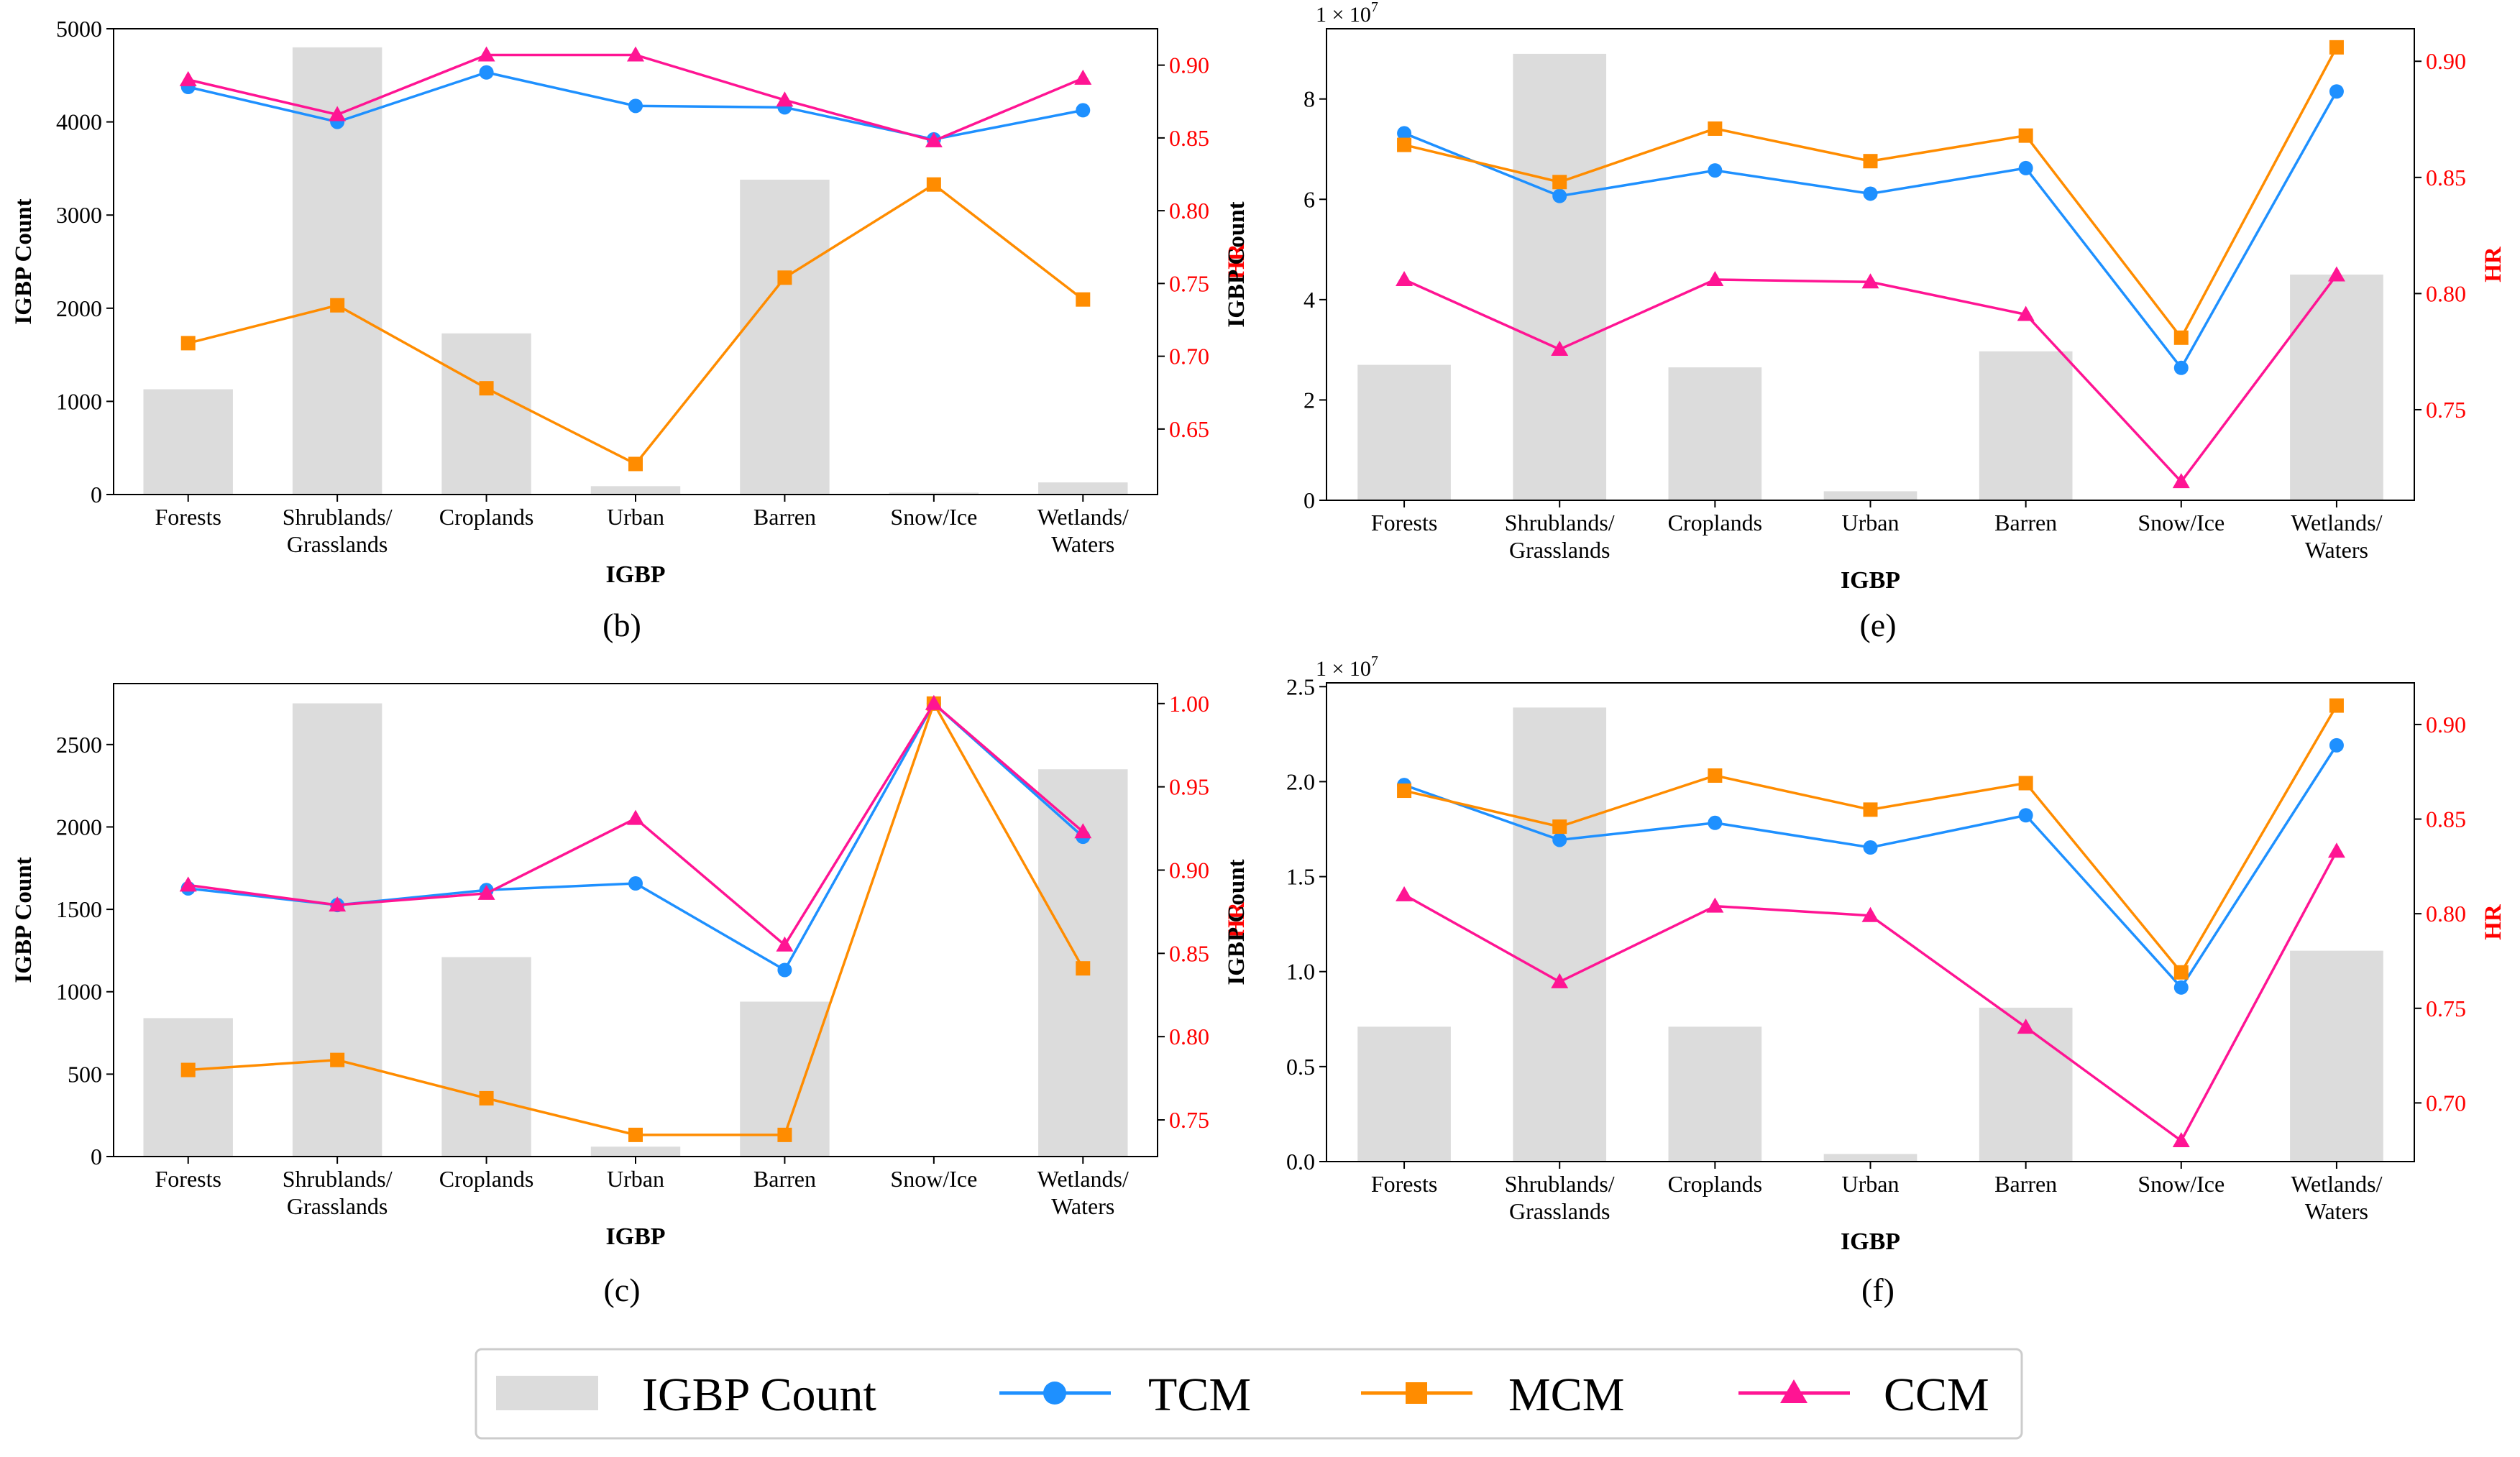  Describe the element at coordinates (1300, 877) in the screenshot. I see `left-tick-label: 1.5` at that location.